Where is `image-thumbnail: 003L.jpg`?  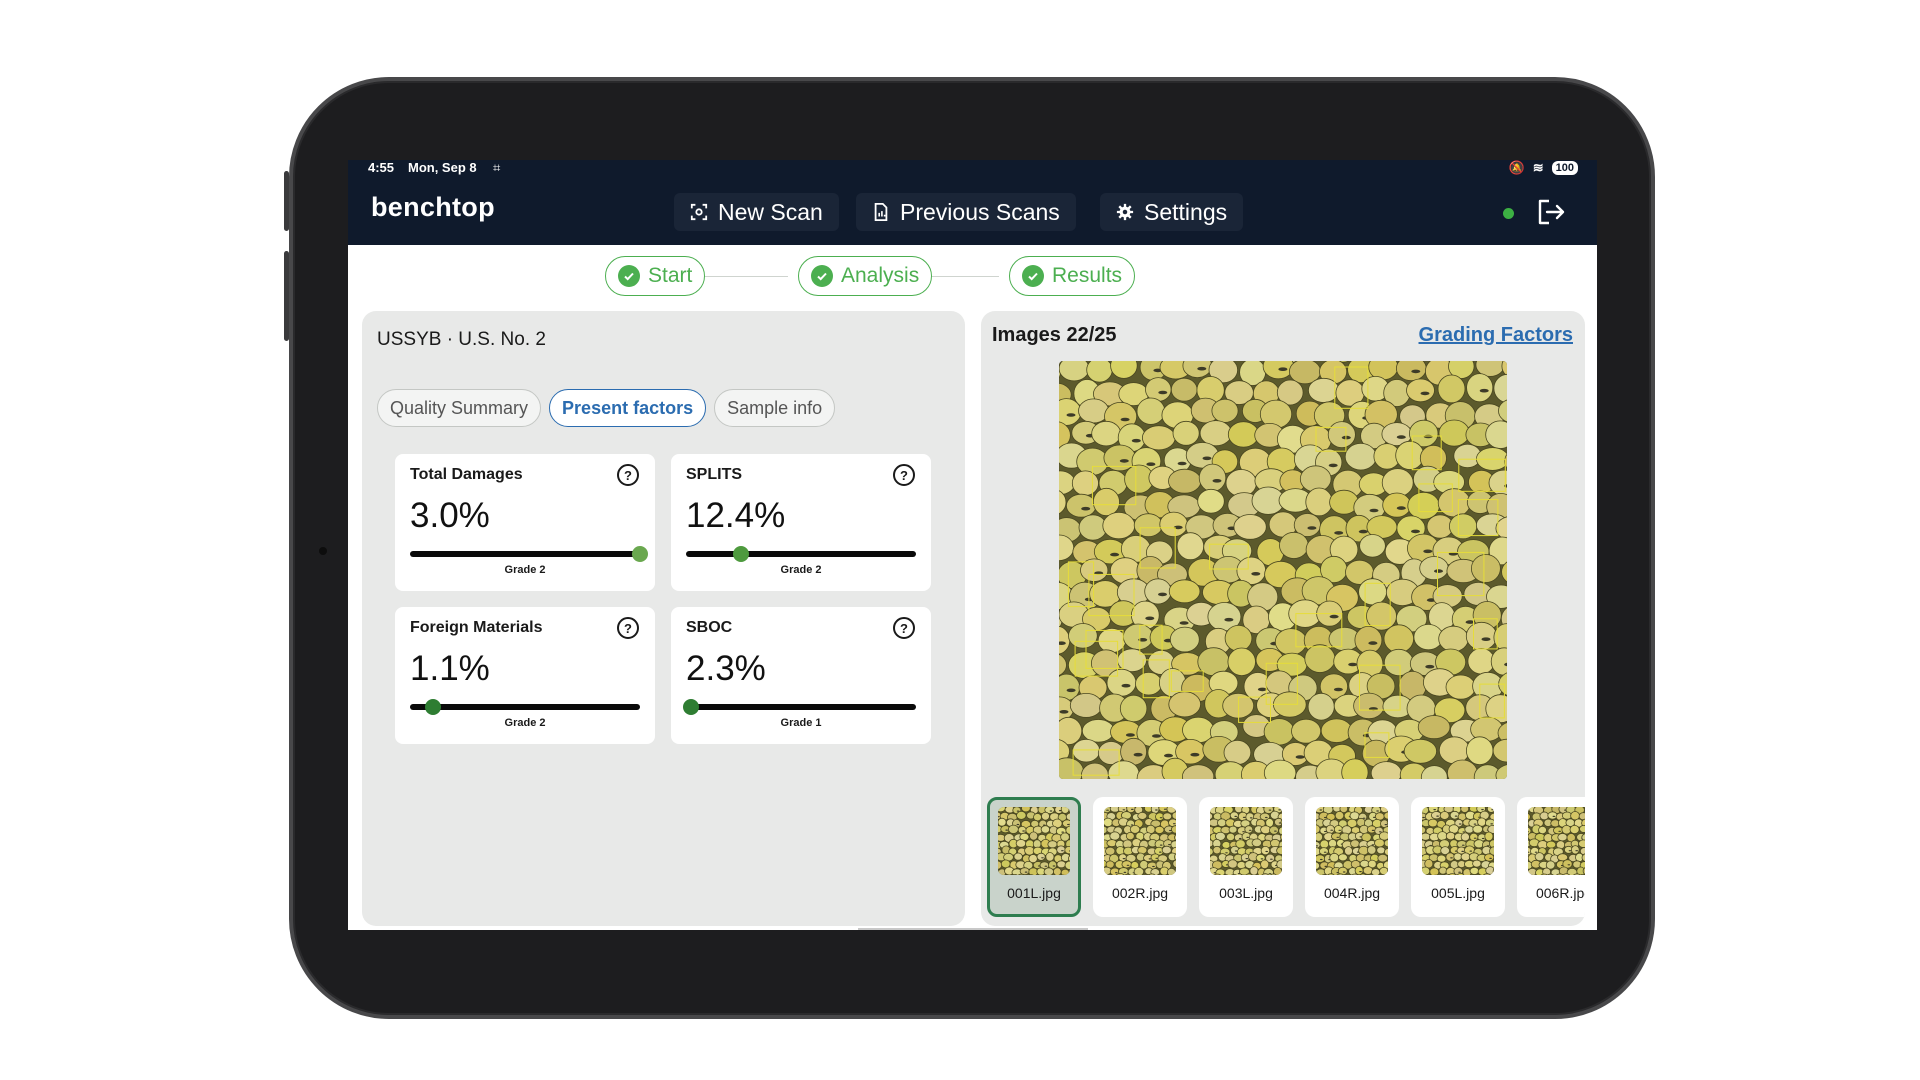
image-thumbnail: 003L.jpg is located at coordinates (1246, 857).